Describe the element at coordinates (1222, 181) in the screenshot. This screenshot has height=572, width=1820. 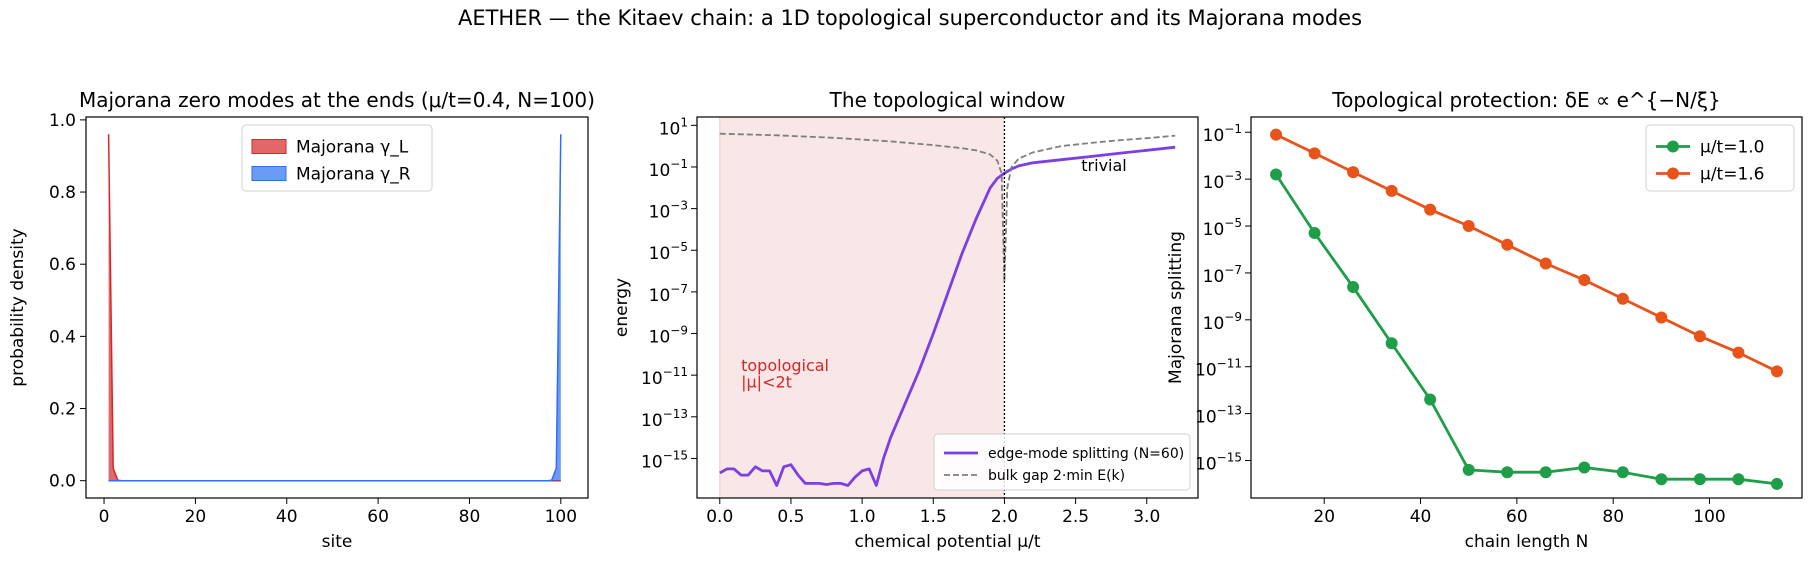
I see `y-tick-label: 10⁻³` at that location.